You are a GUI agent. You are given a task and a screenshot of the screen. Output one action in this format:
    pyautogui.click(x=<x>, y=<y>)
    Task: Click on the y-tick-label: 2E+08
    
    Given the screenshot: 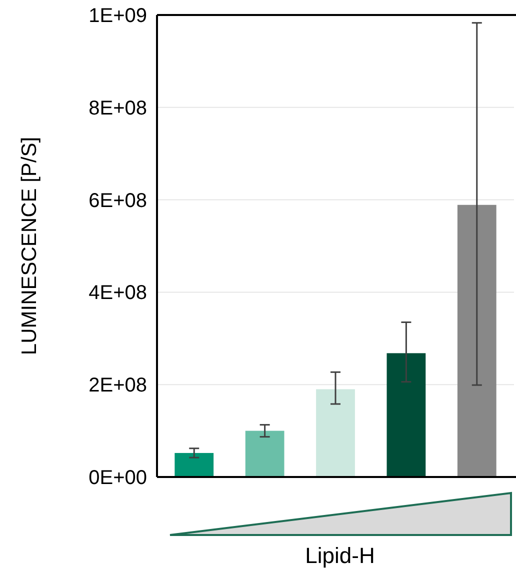 What is the action you would take?
    pyautogui.click(x=117, y=385)
    